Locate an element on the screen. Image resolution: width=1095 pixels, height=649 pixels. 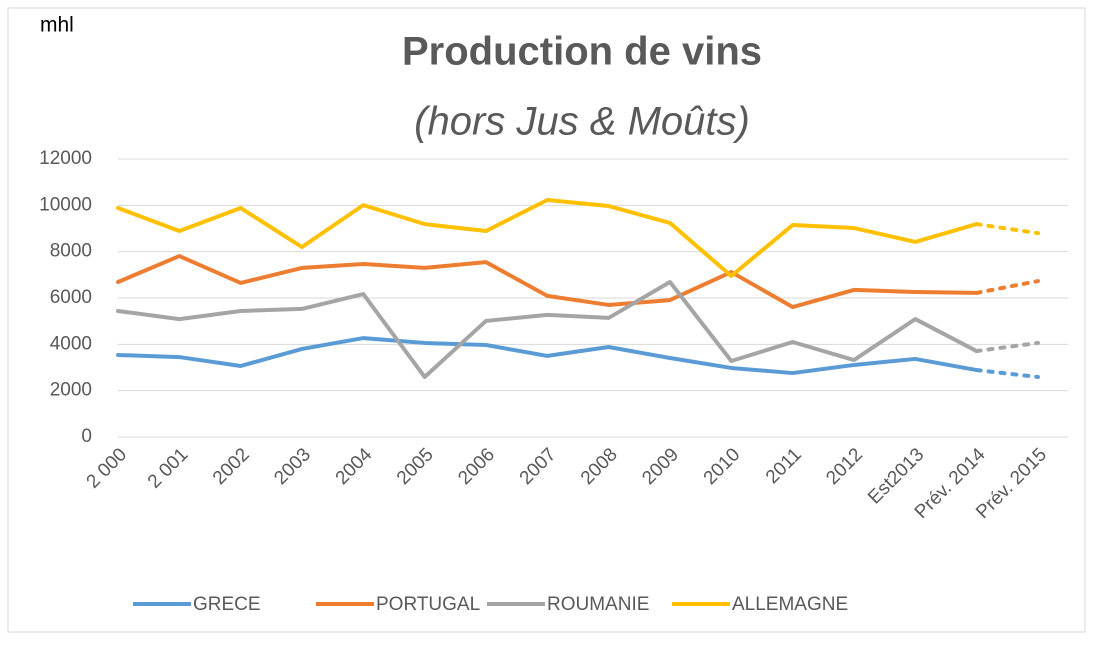
y-tick-label: 4000 is located at coordinates (71, 343).